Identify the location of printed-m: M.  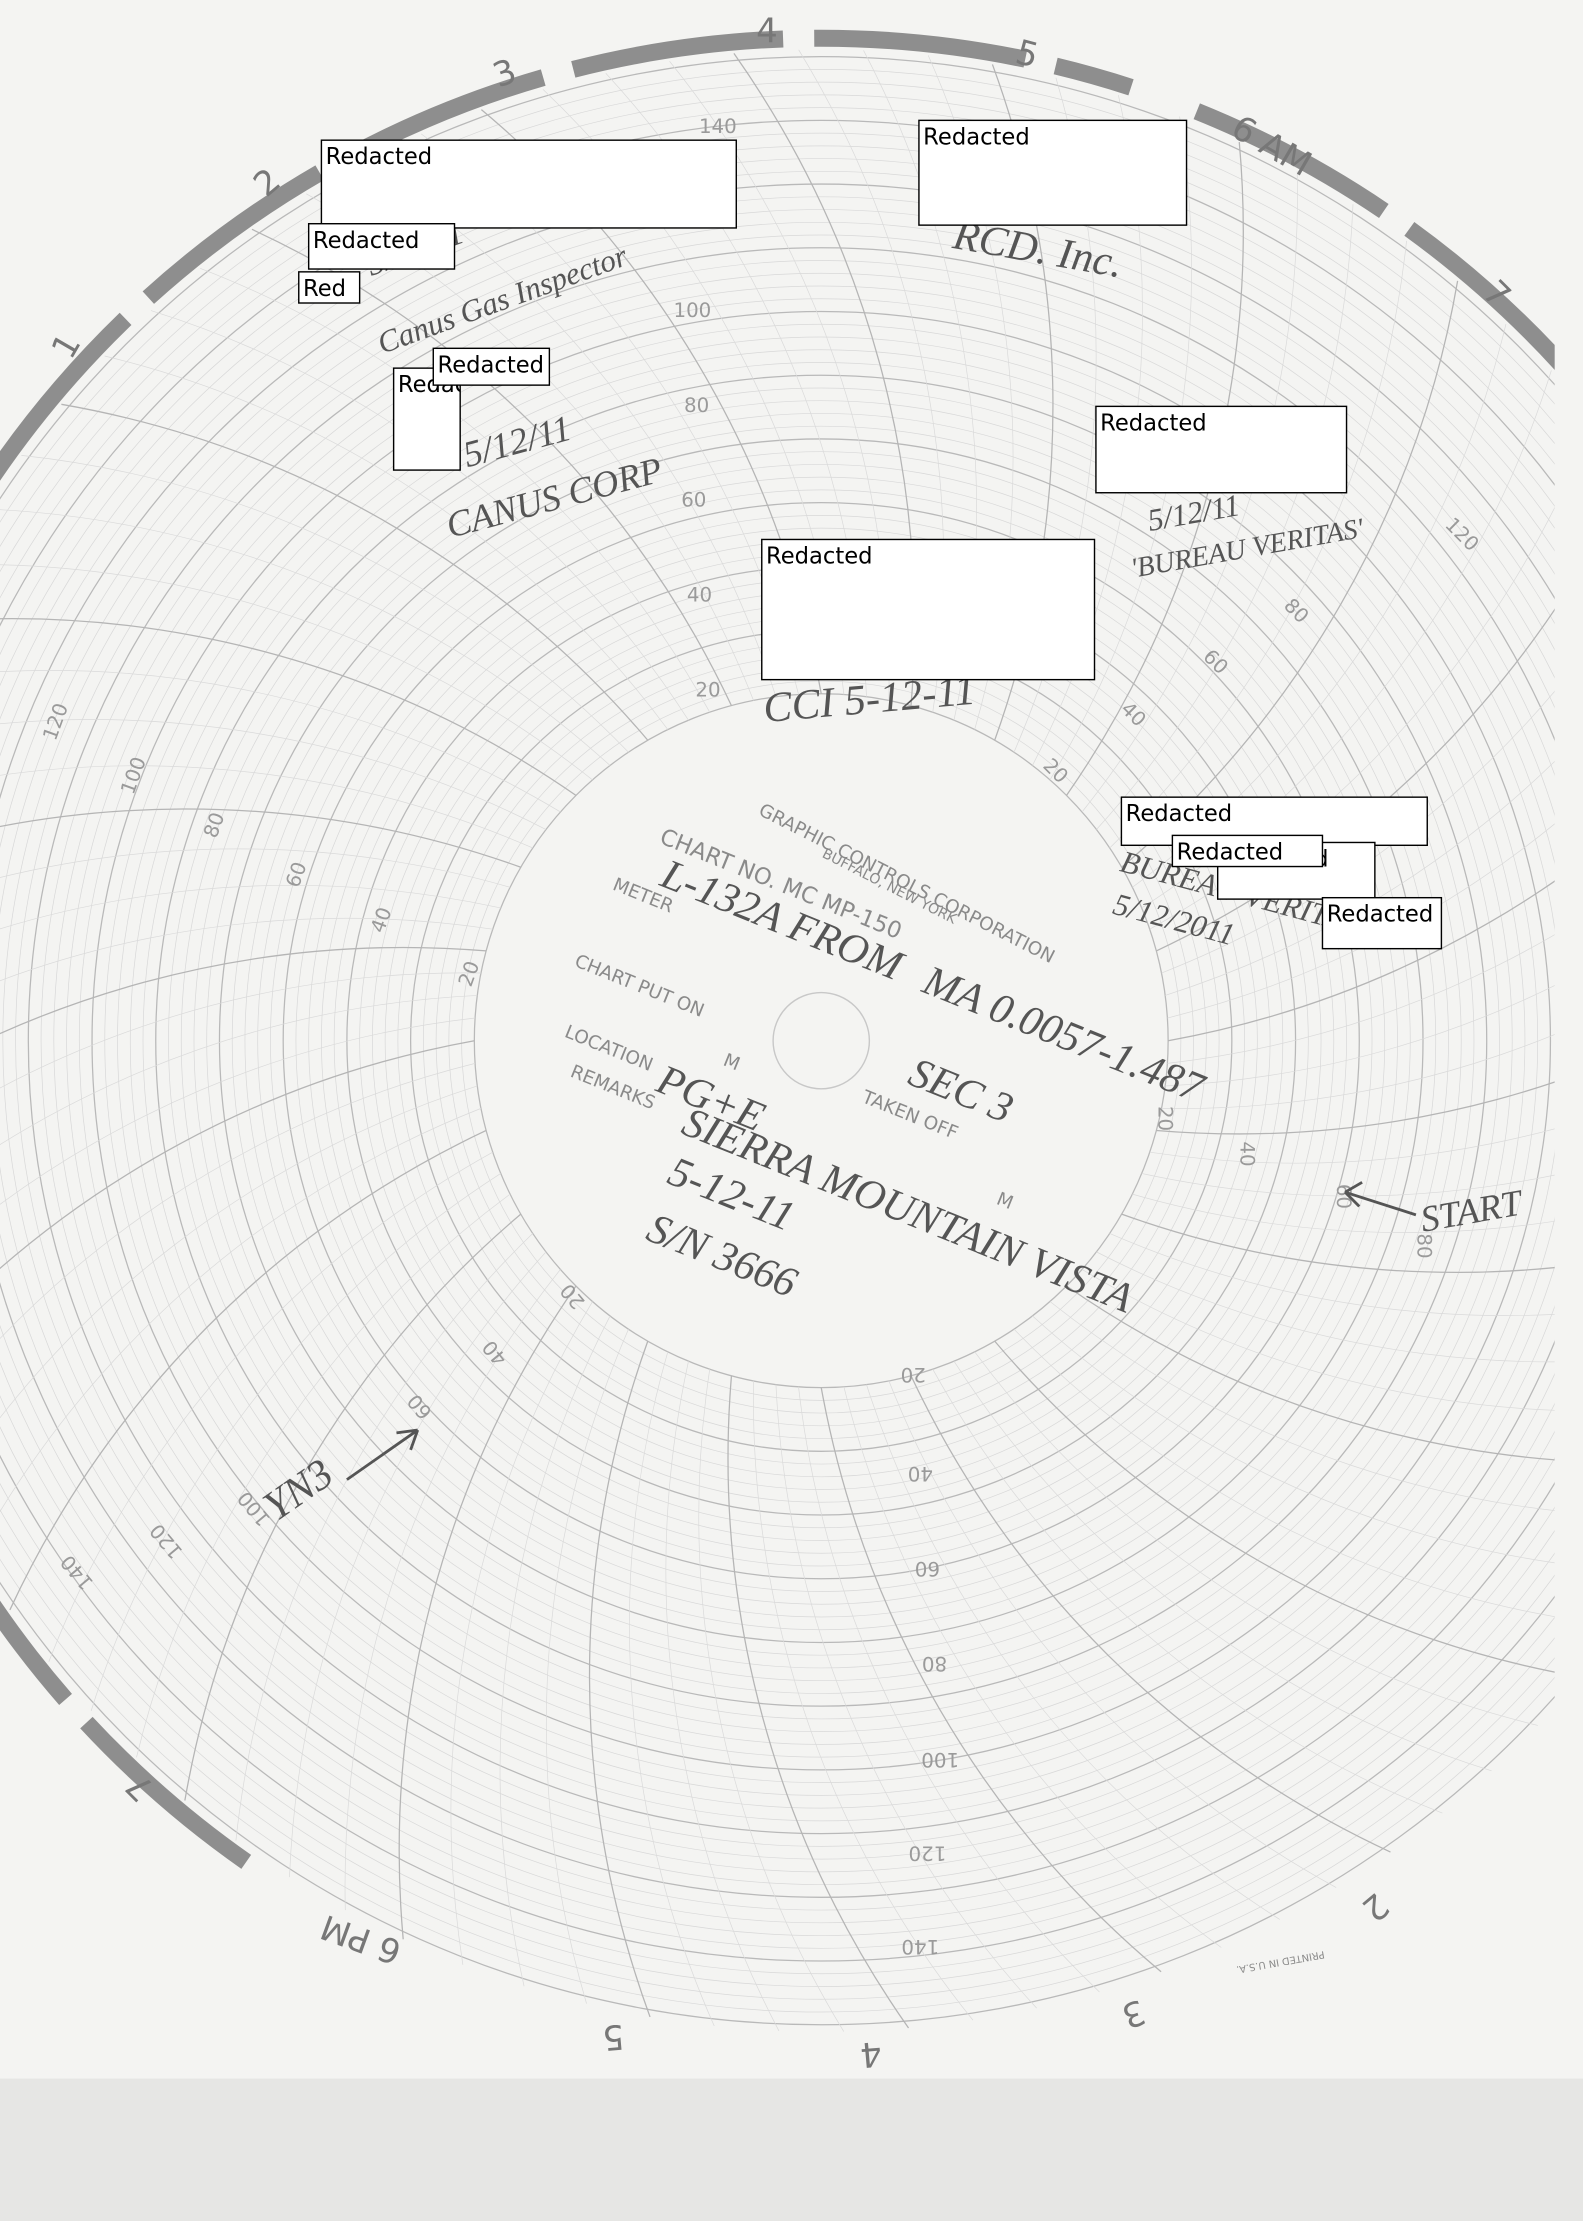
(1005, 1201).